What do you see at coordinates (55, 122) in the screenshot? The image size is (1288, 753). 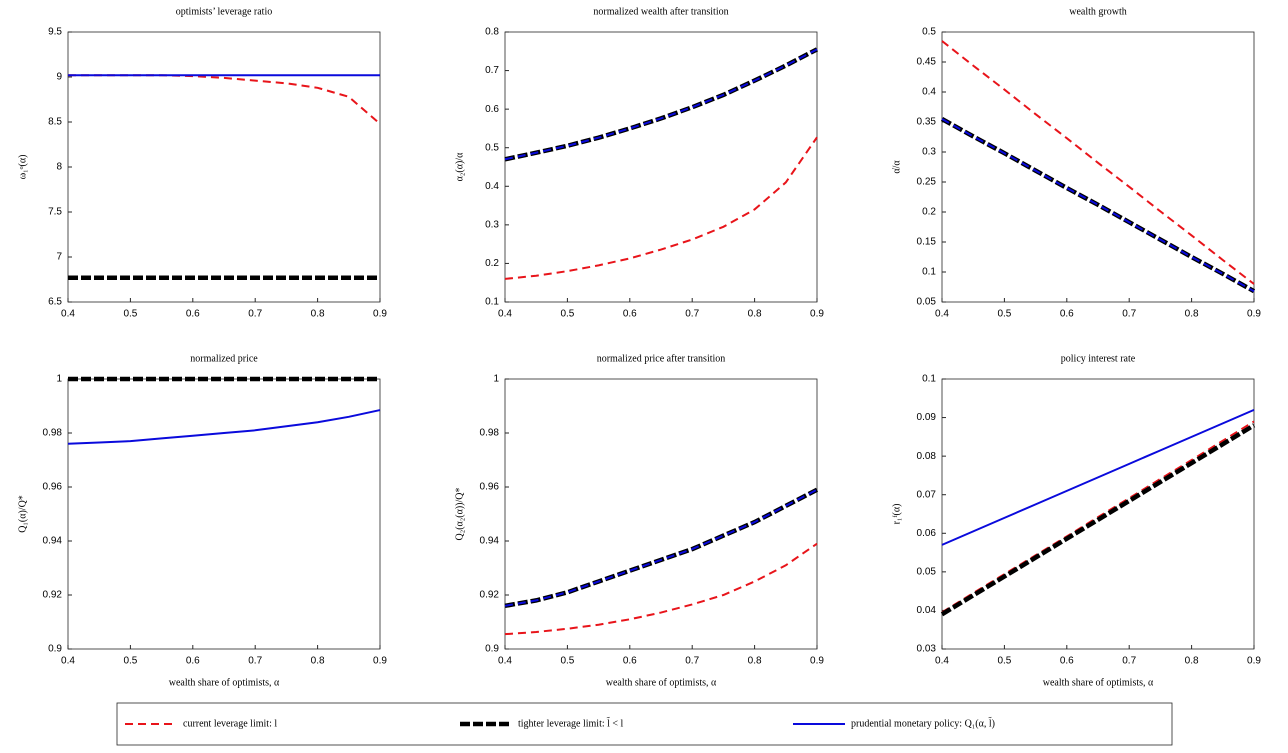 I see `y-tick-label: 8.5` at bounding box center [55, 122].